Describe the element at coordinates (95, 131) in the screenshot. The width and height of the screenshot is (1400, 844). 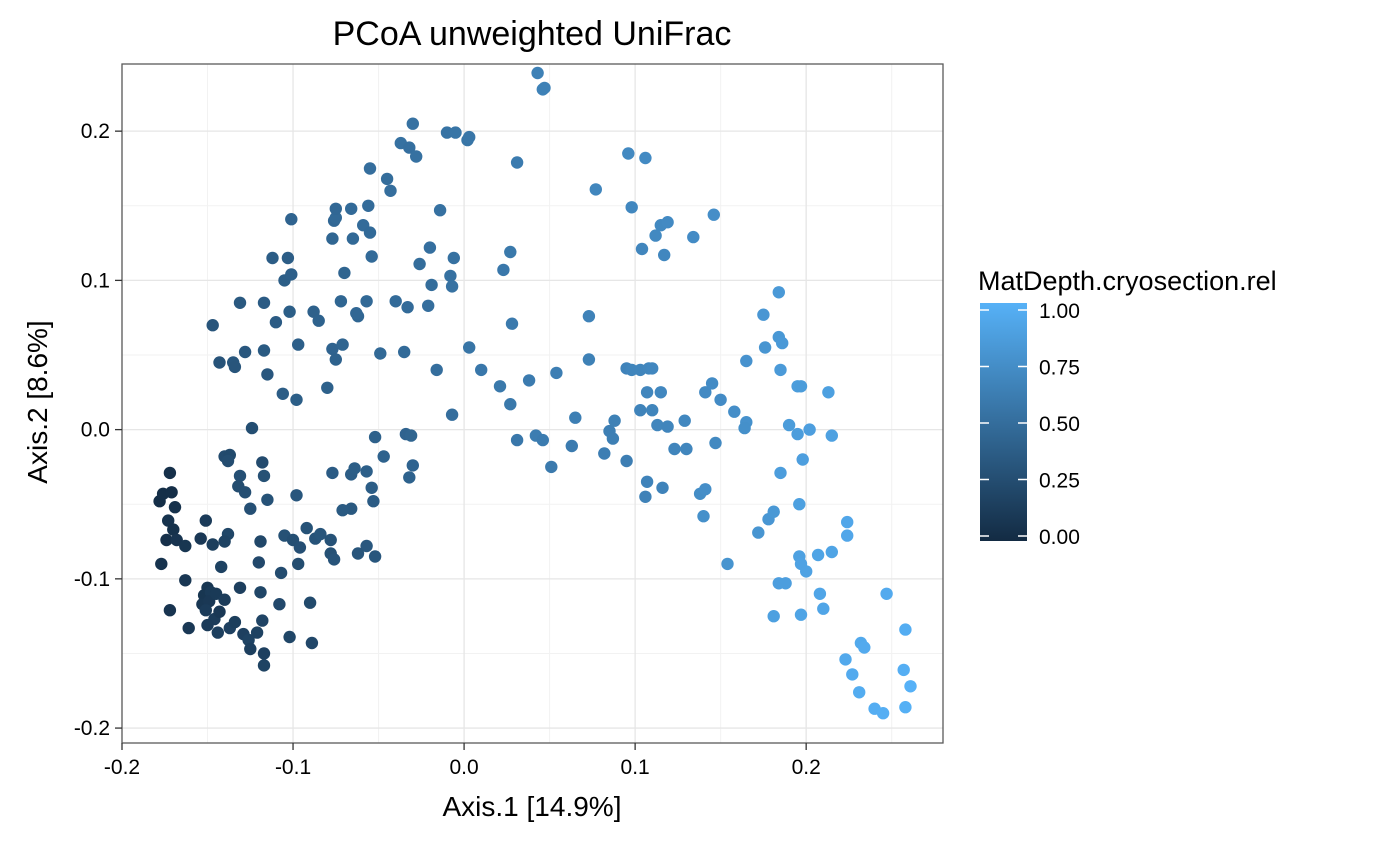
I see `y-tick-label: 0.2` at that location.